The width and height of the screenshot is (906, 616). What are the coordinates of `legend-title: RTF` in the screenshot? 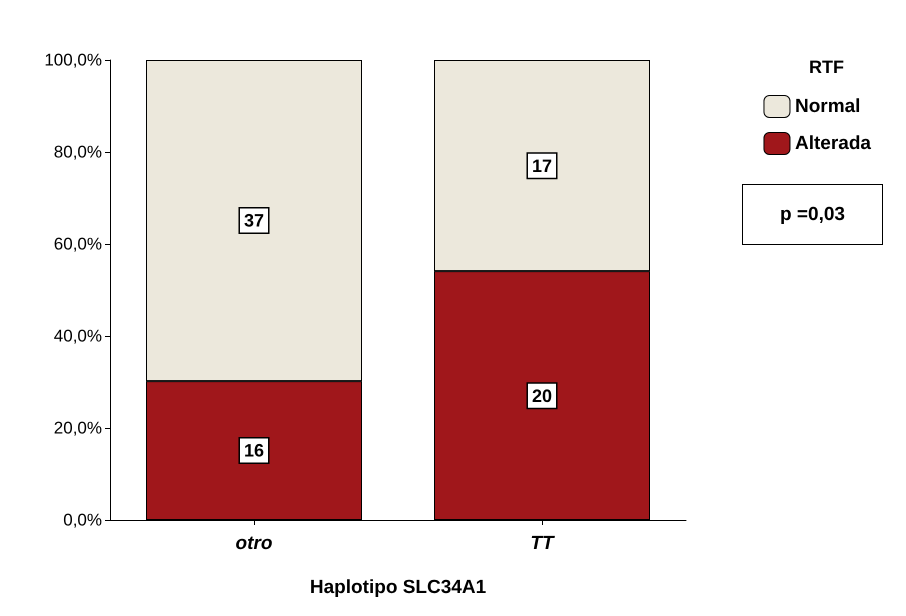 It's located at (826, 67).